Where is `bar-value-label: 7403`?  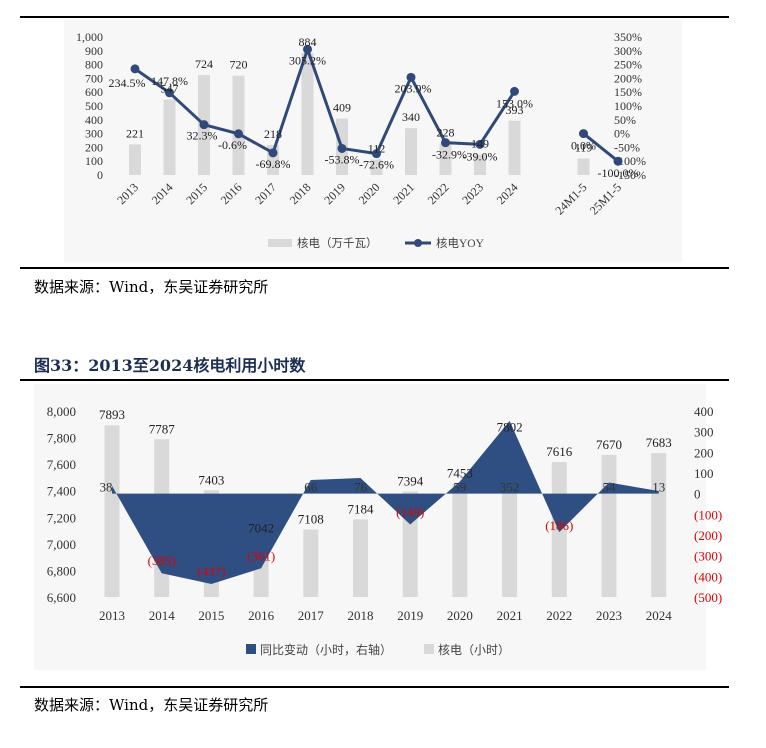 bar-value-label: 7403 is located at coordinates (211, 479).